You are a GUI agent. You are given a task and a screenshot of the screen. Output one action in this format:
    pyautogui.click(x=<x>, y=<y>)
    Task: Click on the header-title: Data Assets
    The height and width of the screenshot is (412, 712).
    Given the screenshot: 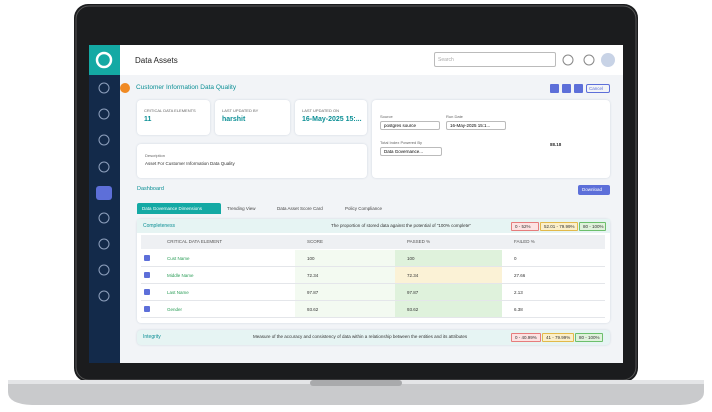 What is the action you would take?
    pyautogui.click(x=156, y=60)
    